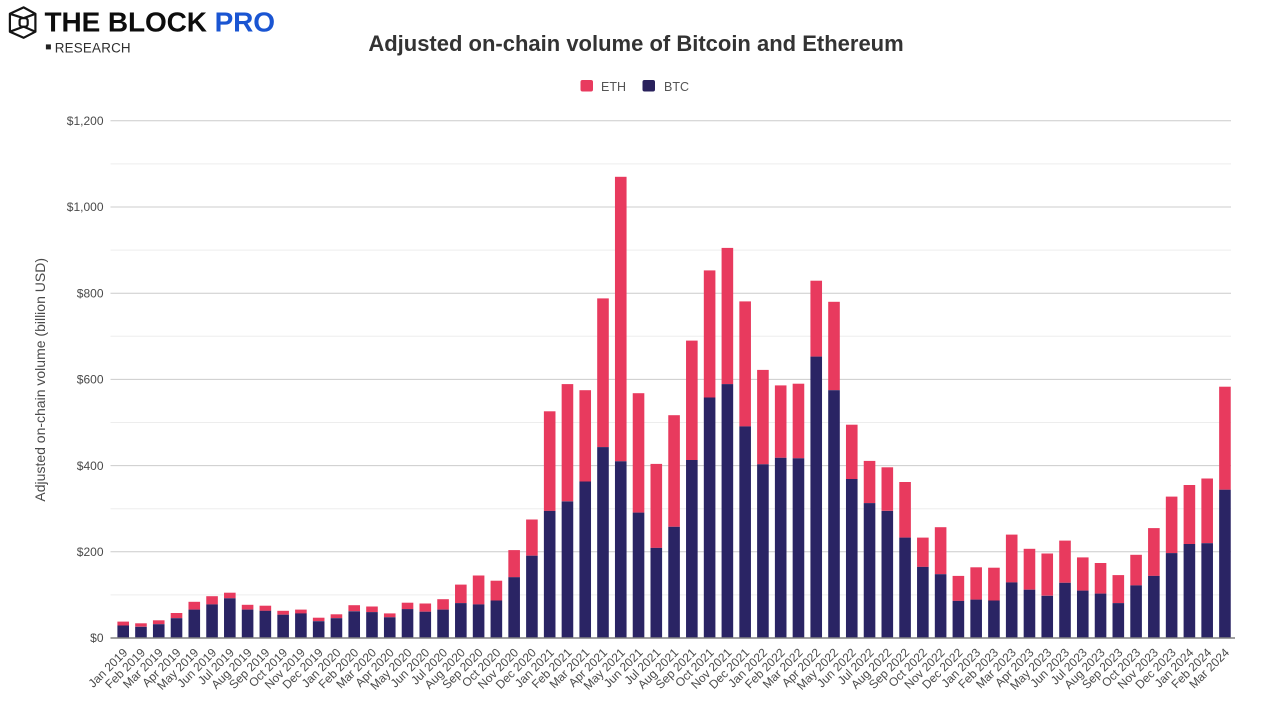  What do you see at coordinates (90, 293) in the screenshot?
I see `svg-text: $800` at bounding box center [90, 293].